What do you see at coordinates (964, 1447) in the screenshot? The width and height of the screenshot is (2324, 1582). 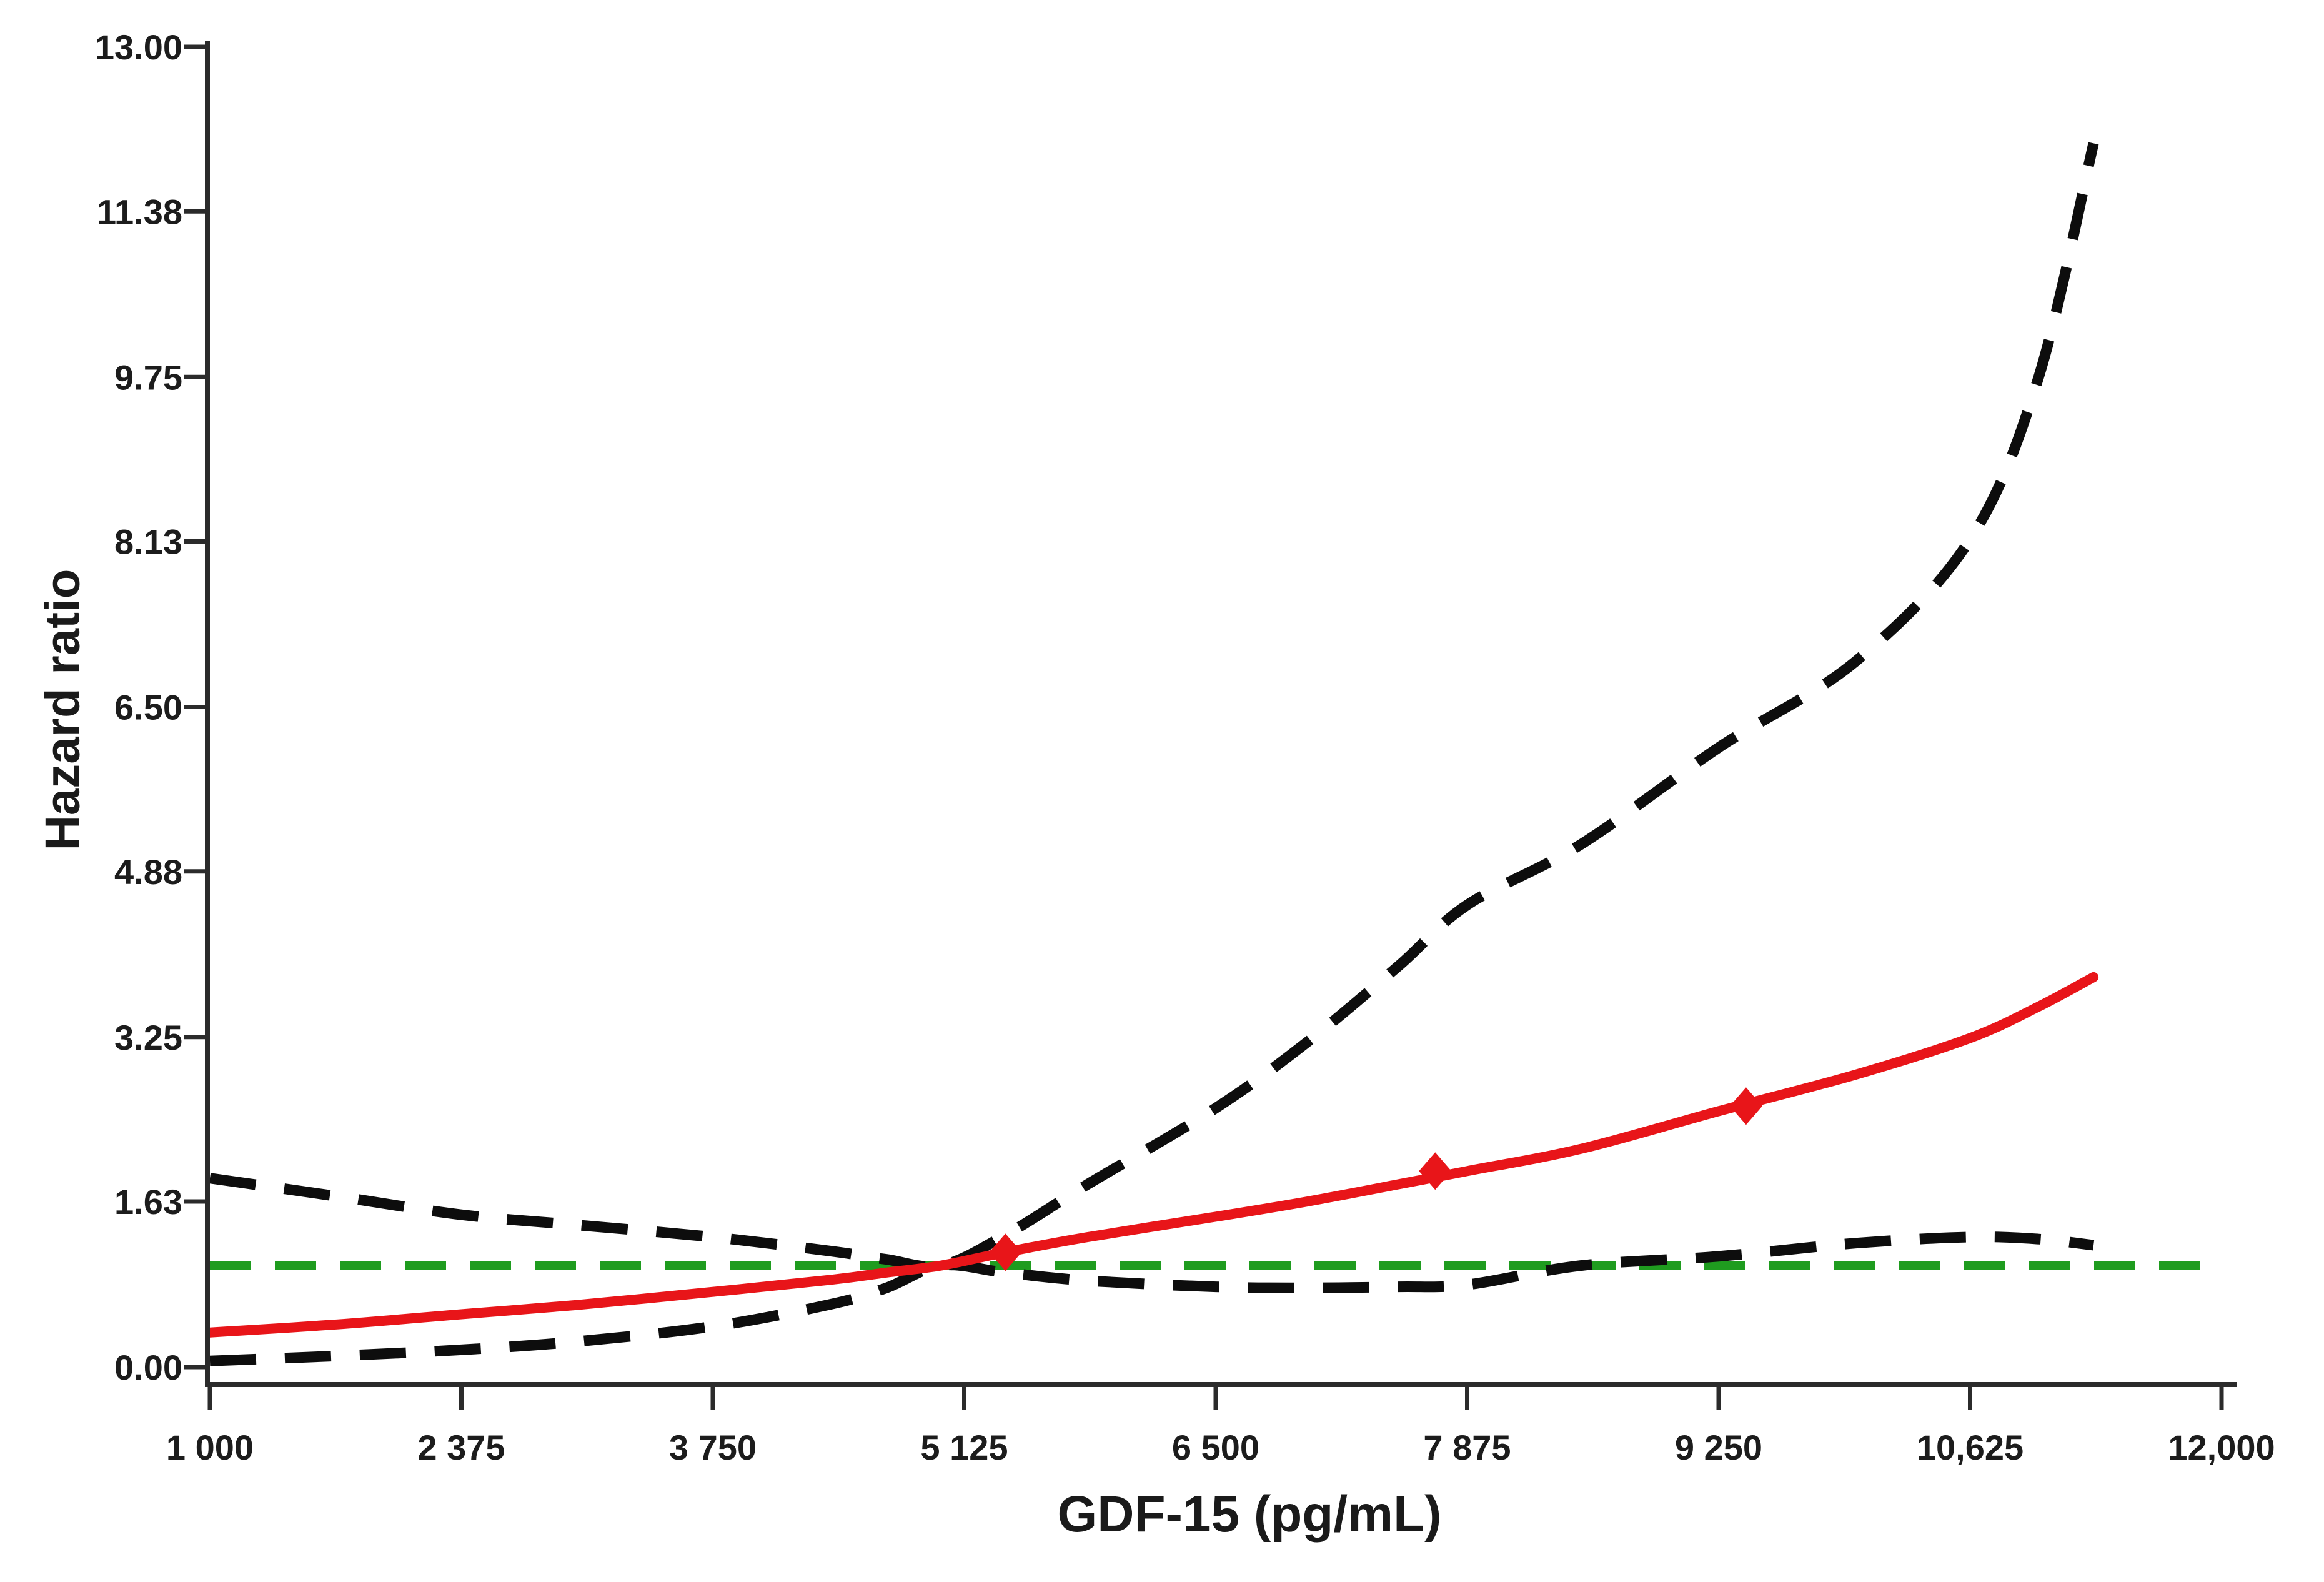 I see `x-axis-tick-label: 5 125` at bounding box center [964, 1447].